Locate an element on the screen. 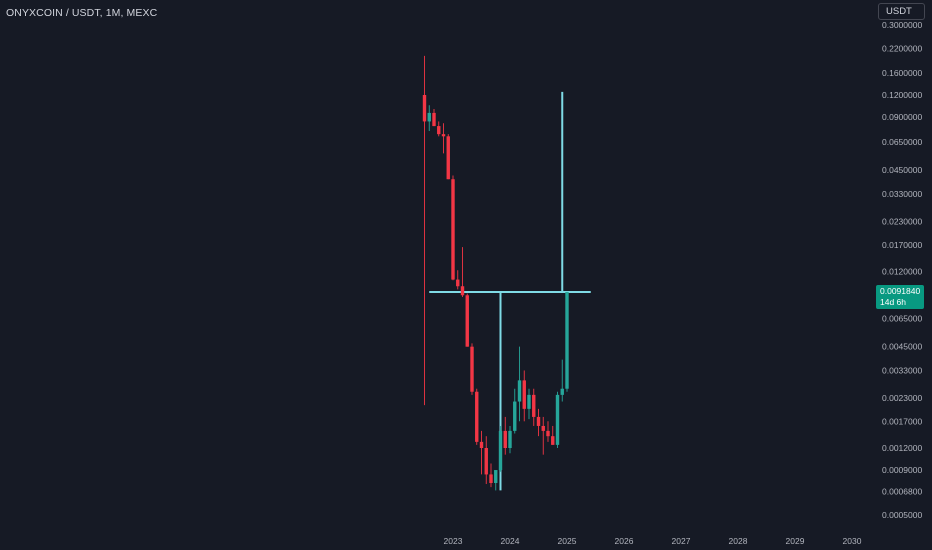 Image resolution: width=932 pixels, height=550 pixels. price-tick-label: 0.0120000 is located at coordinates (902, 272).